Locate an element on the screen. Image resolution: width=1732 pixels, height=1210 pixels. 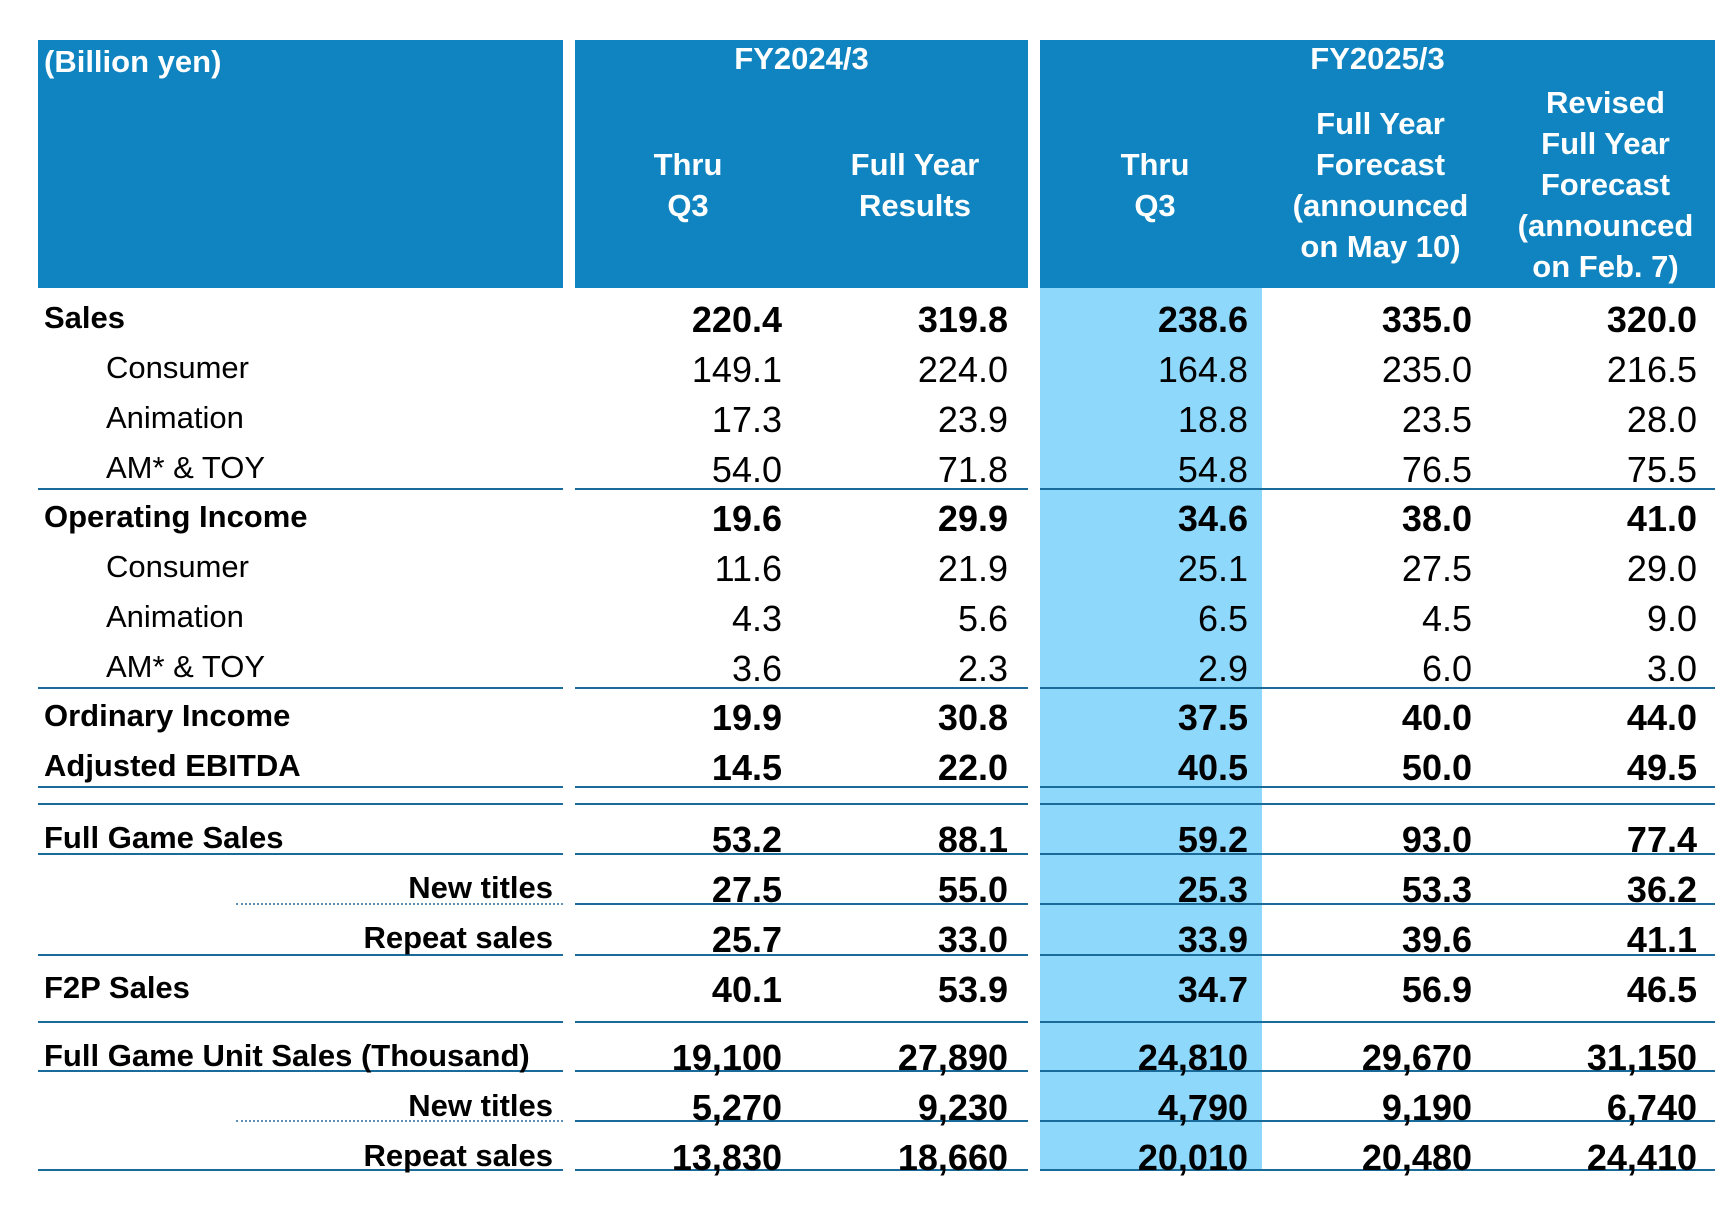
value-cell: 59.2 is located at coordinates (1212, 839).